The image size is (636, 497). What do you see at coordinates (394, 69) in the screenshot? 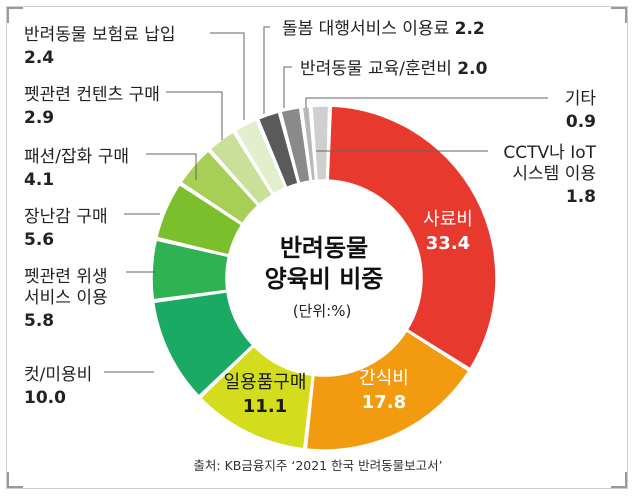
I see `slice-label-10: 반려동물 교육/훈련비 2.0` at bounding box center [394, 69].